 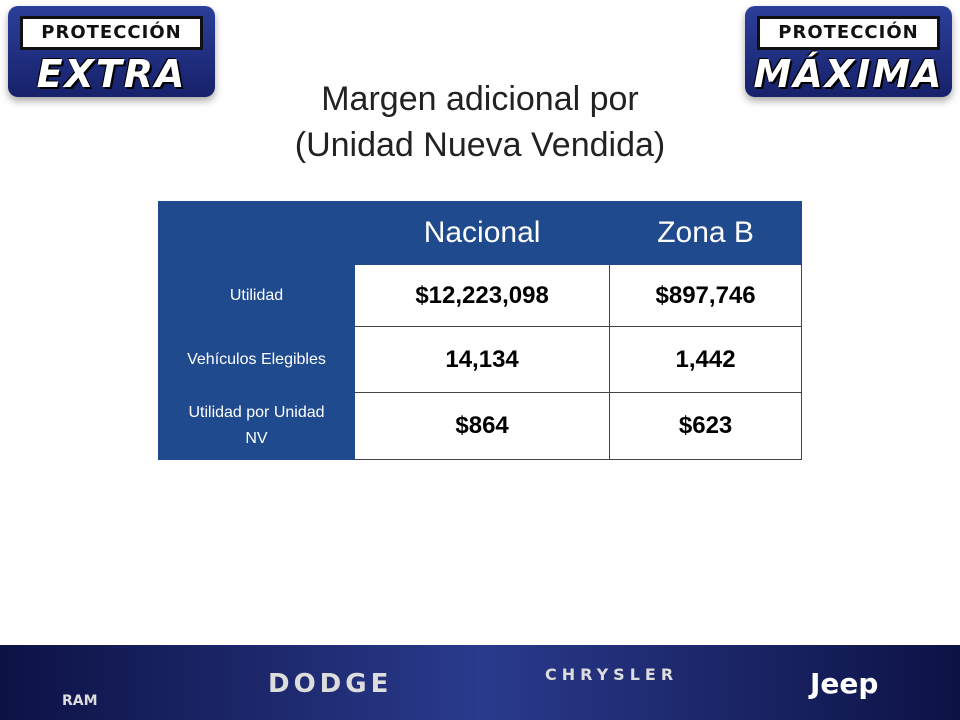 I want to click on brand: Jeep, so click(x=844, y=683).